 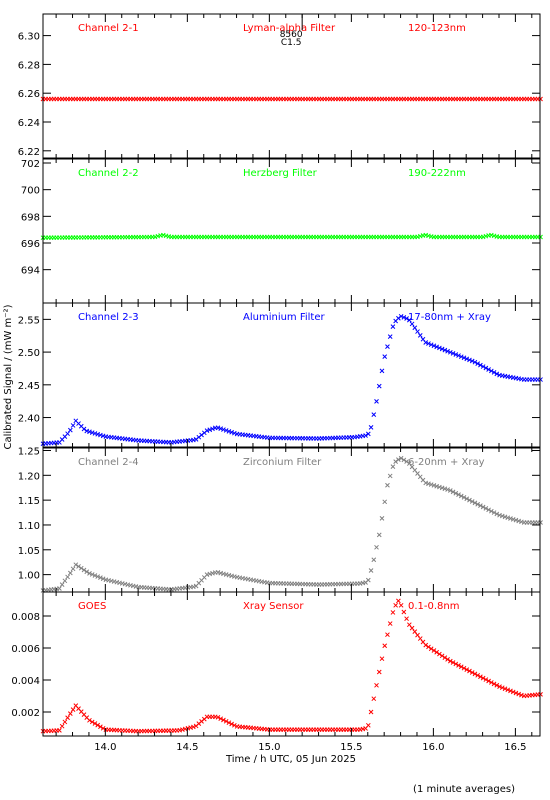 What do you see at coordinates (30, 164) in the screenshot?
I see `y-tick-label: 702` at bounding box center [30, 164].